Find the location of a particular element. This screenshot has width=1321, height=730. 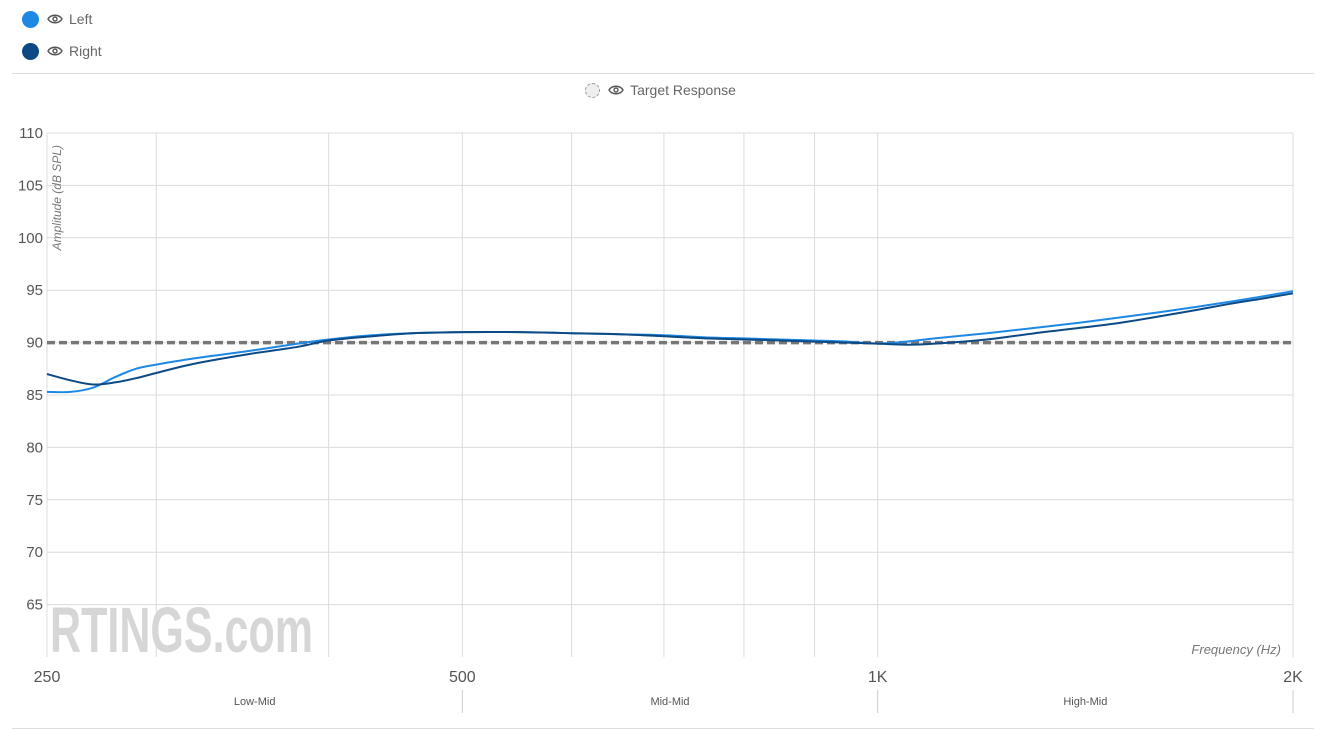

y-axis-label: Amplitude (dB SPL) is located at coordinates (57, 198).